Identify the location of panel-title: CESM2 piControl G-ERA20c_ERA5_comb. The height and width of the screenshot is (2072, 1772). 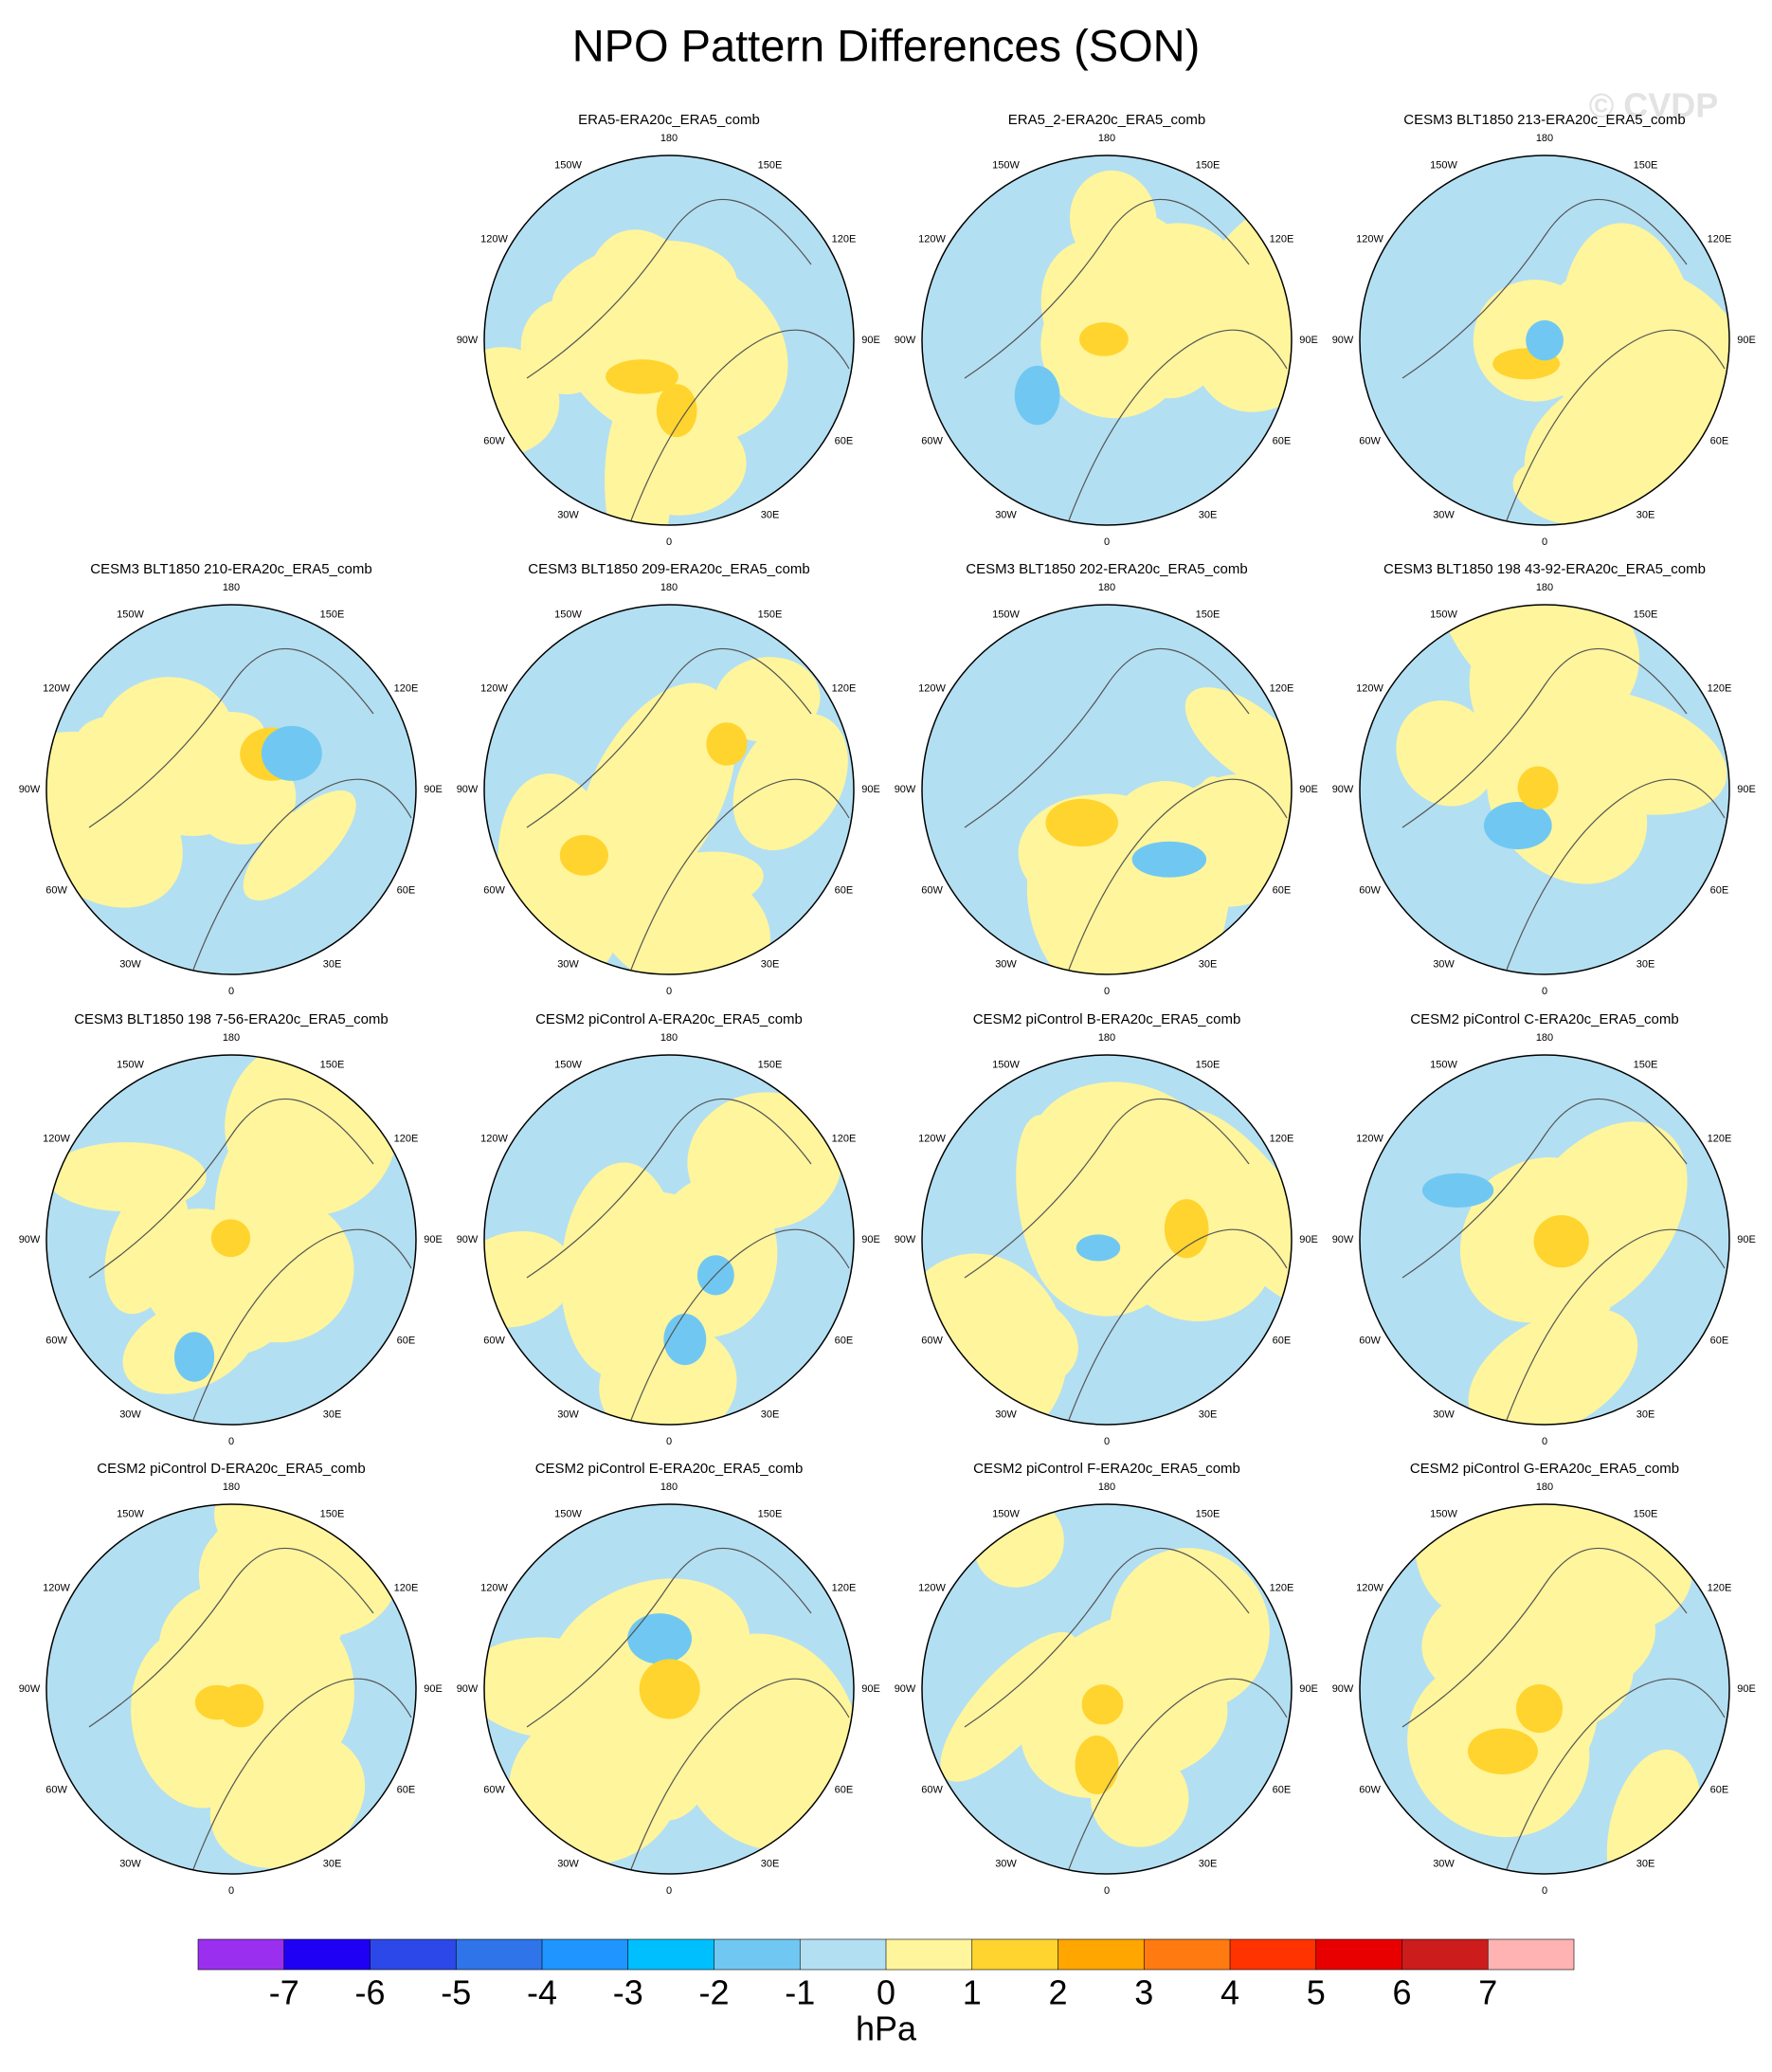
(1544, 1469).